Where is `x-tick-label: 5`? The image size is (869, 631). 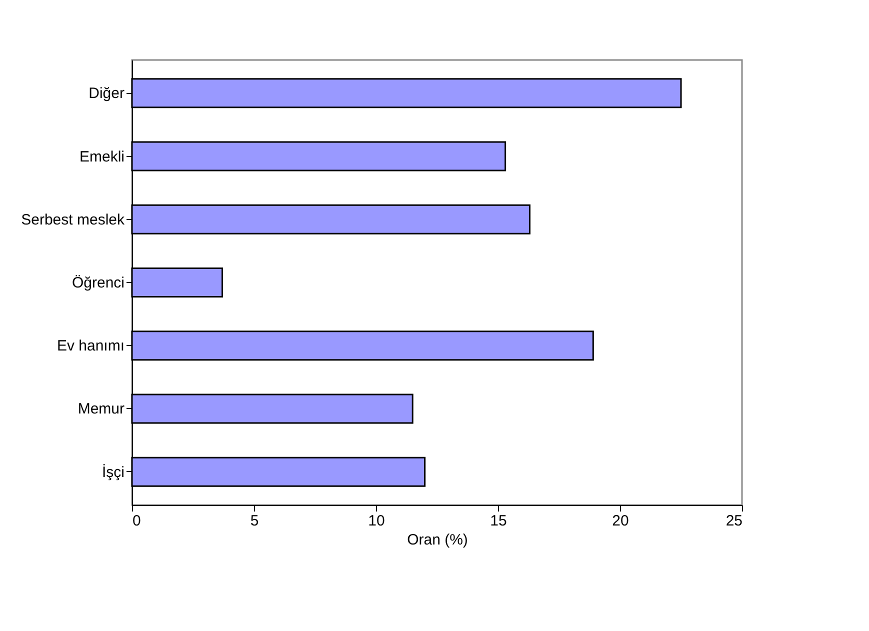 x-tick-label: 5 is located at coordinates (254, 521).